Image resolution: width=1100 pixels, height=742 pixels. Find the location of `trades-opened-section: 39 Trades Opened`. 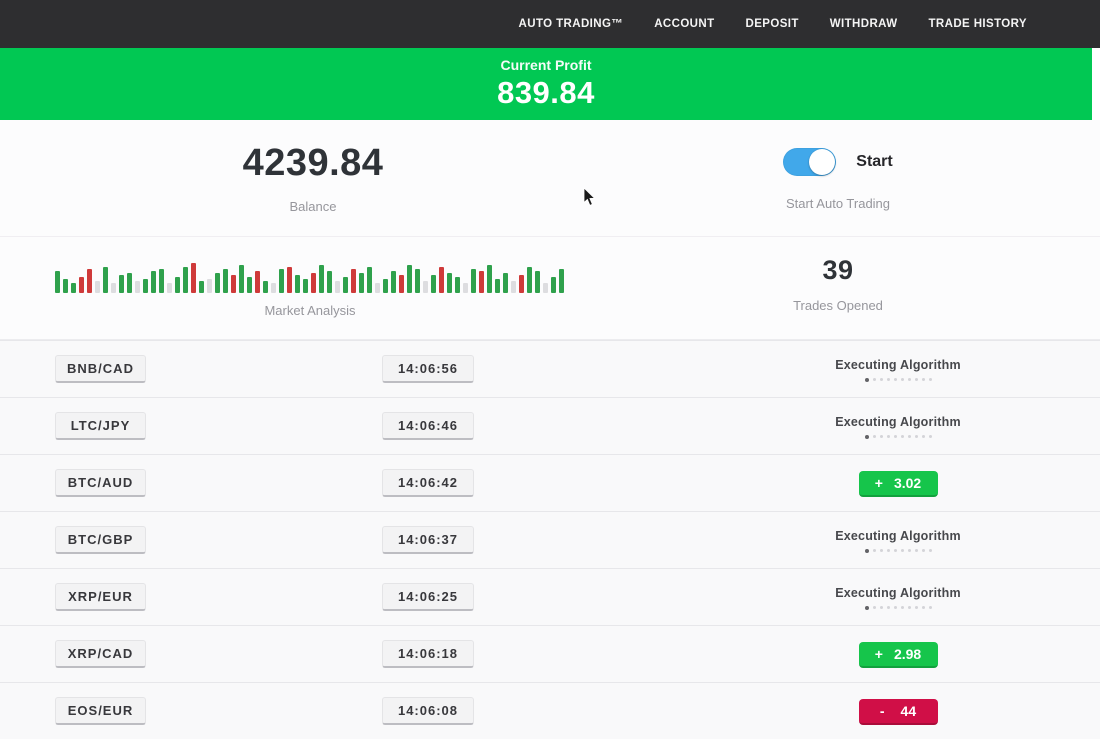

trades-opened-section: 39 Trades Opened is located at coordinates (838, 284).